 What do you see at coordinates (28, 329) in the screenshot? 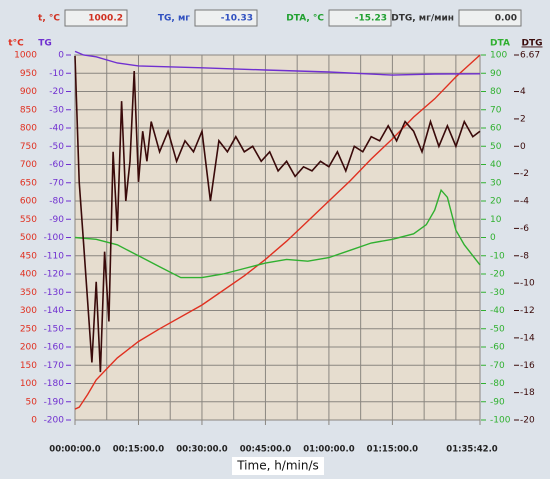
I see `y-tick-label: 250` at bounding box center [28, 329].